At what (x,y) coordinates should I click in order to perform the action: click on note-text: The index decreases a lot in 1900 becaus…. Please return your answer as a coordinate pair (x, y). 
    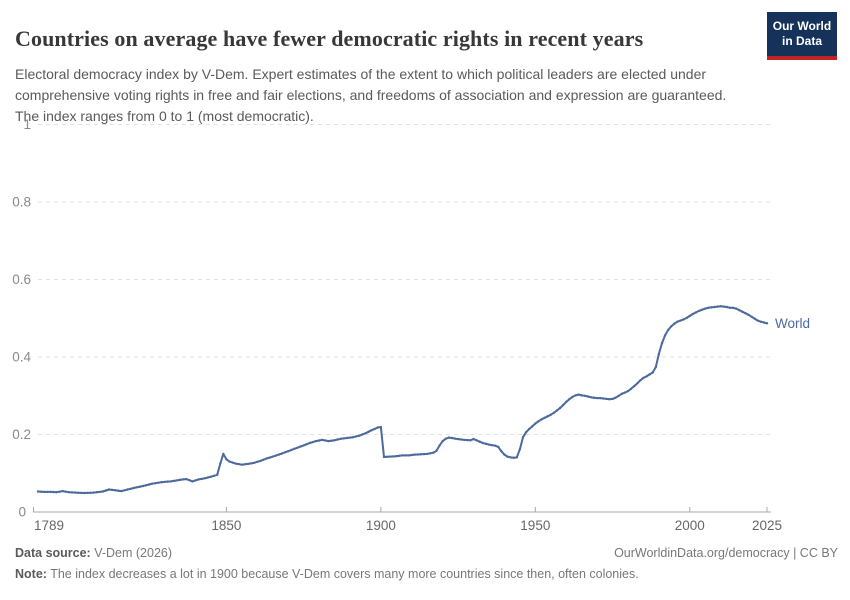
    Looking at the image, I should click on (342, 574).